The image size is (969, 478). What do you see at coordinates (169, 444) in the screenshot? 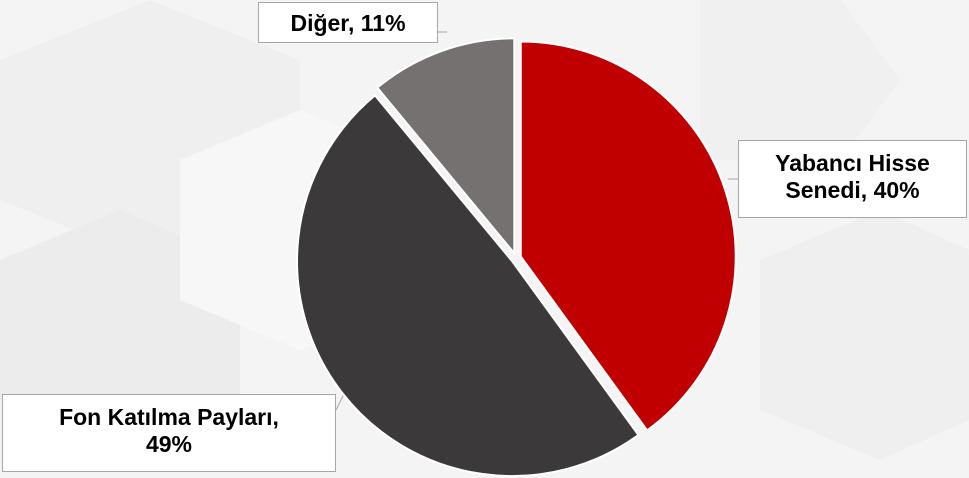
I see `data-label-line: 49%` at bounding box center [169, 444].